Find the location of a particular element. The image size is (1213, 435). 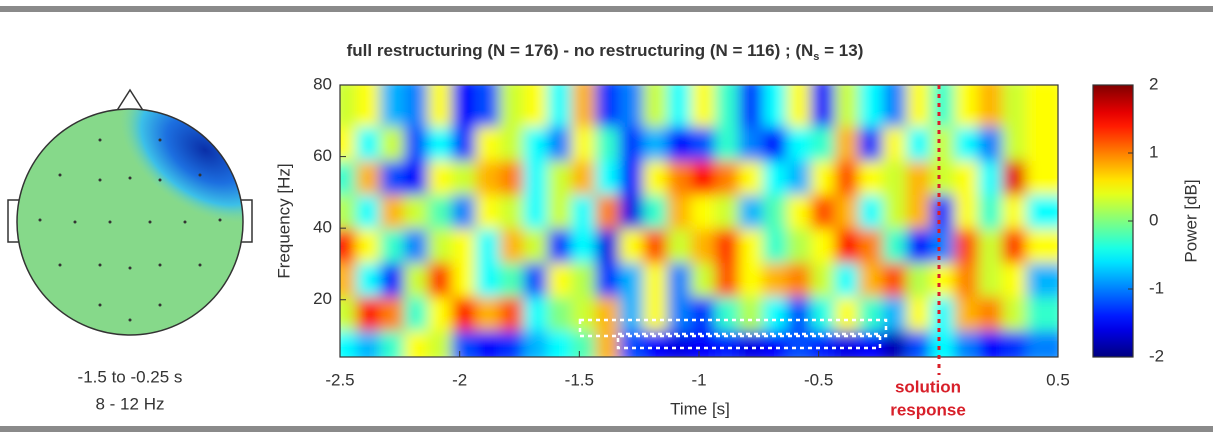

topomap-window: -1.5 to -0.25 s is located at coordinates (130, 376).